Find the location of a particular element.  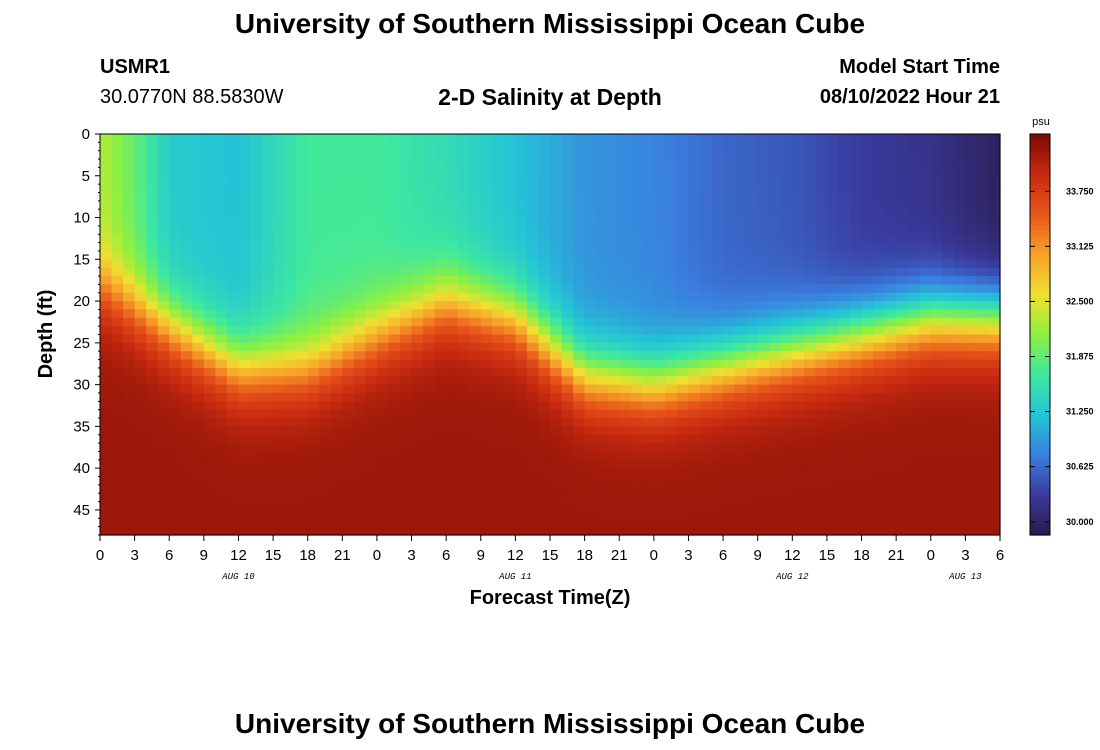

date-label: AUG 13 is located at coordinates (965, 577).